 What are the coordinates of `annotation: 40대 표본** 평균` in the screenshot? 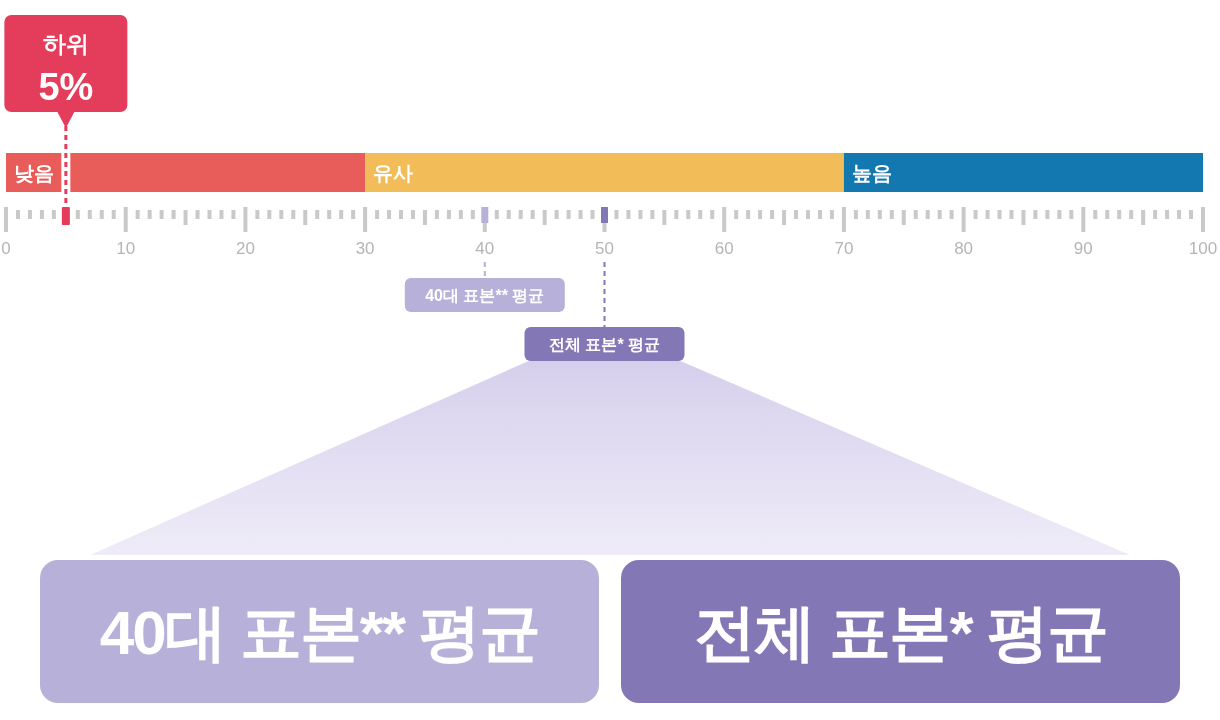 It's located at (319, 631).